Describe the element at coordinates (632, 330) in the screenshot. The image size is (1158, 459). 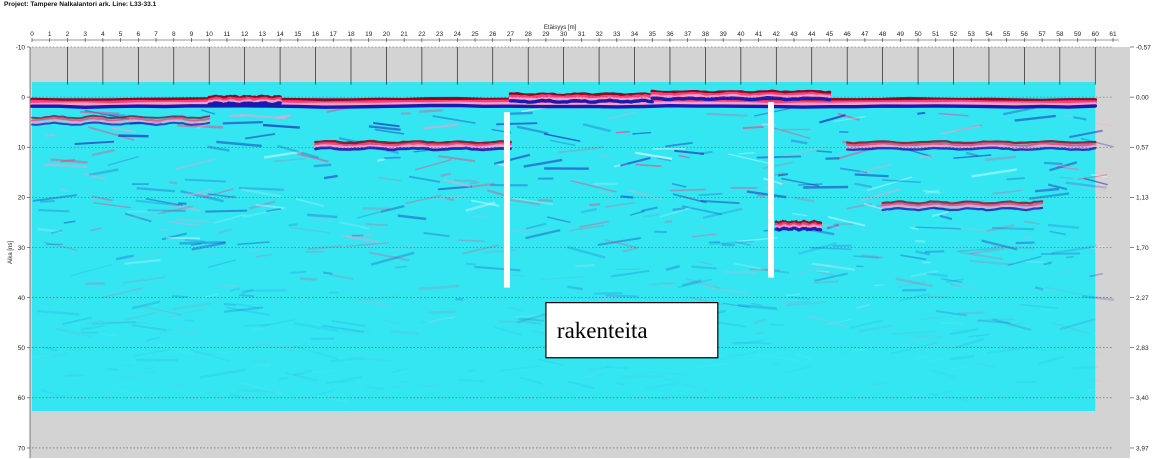
I see `annotations: rakenteita` at that location.